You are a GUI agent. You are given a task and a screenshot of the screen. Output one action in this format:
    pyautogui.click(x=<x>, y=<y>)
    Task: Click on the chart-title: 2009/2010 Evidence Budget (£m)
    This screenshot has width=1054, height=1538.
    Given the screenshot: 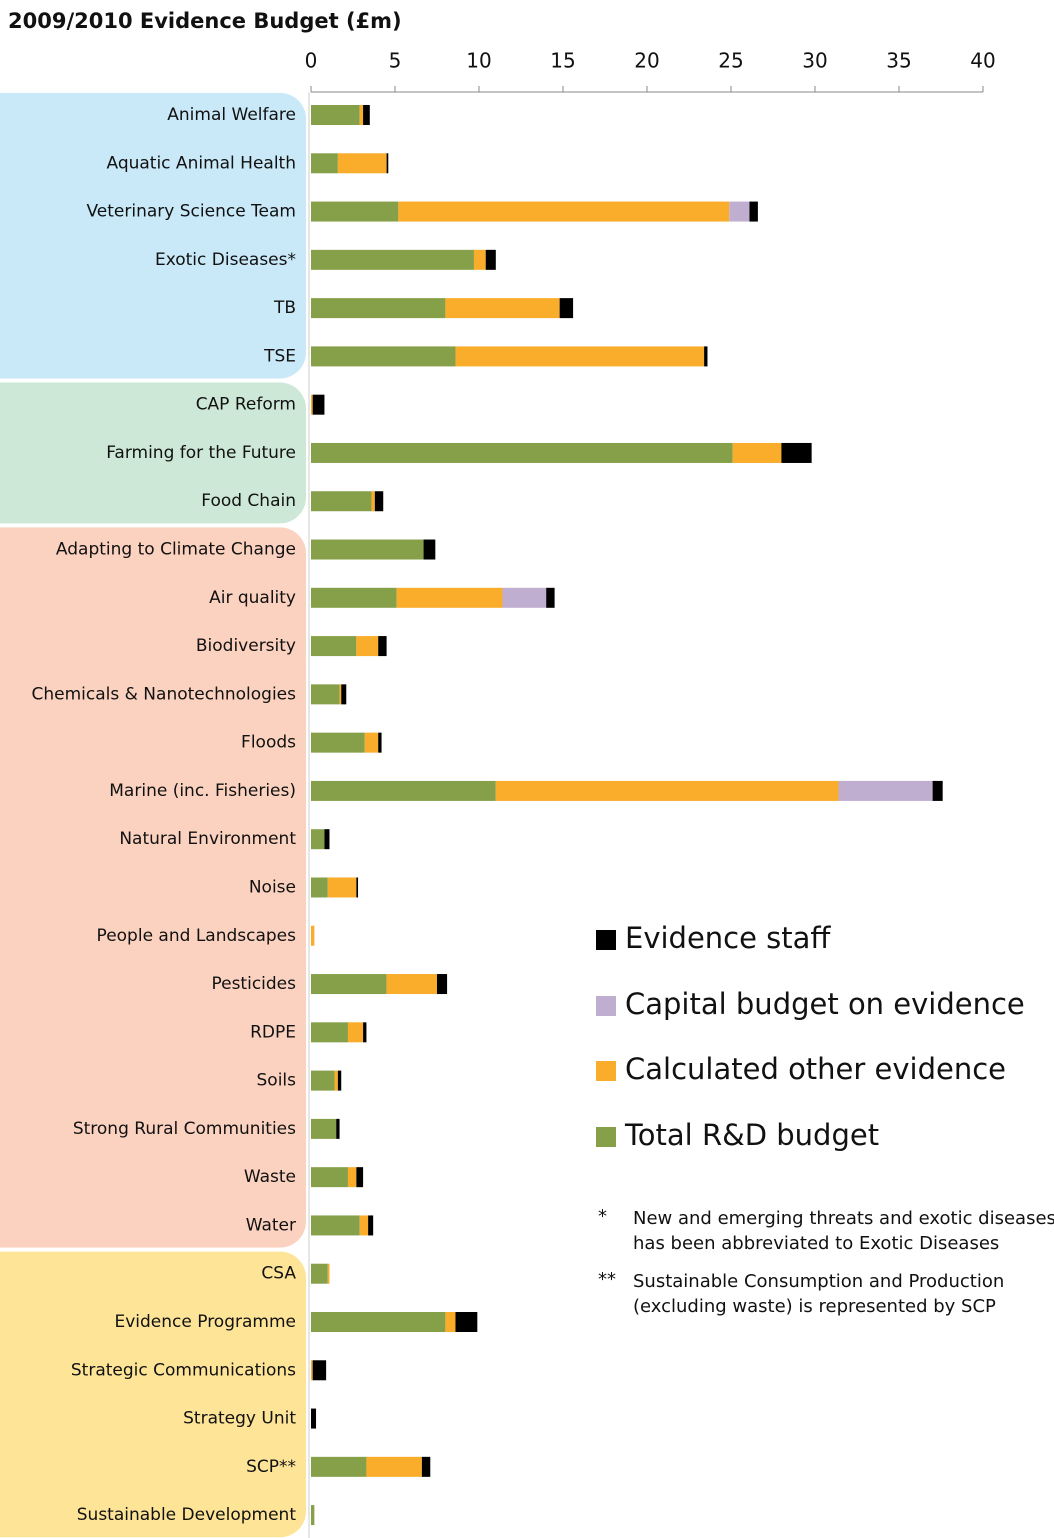 What is the action you would take?
    pyautogui.click(x=205, y=21)
    